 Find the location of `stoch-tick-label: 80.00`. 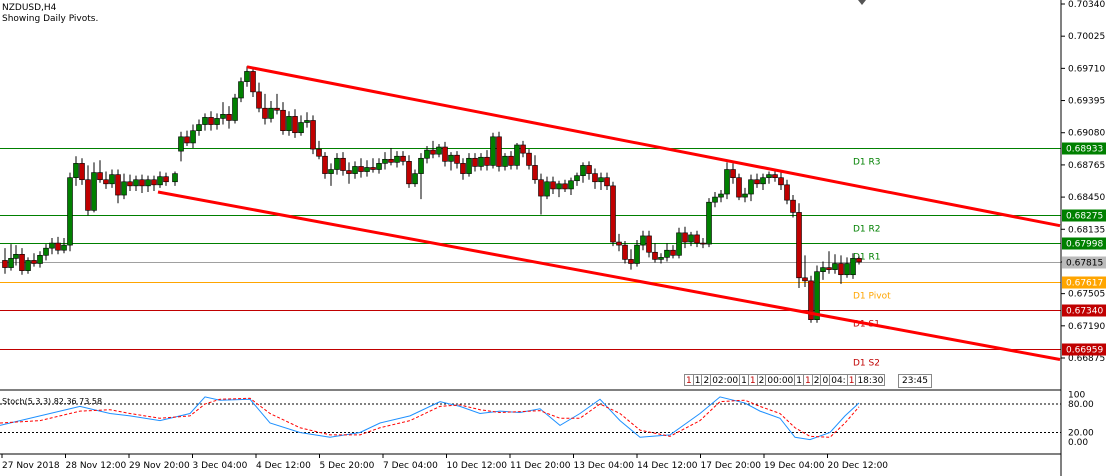

stoch-tick-label: 80.00 is located at coordinates (1081, 405).